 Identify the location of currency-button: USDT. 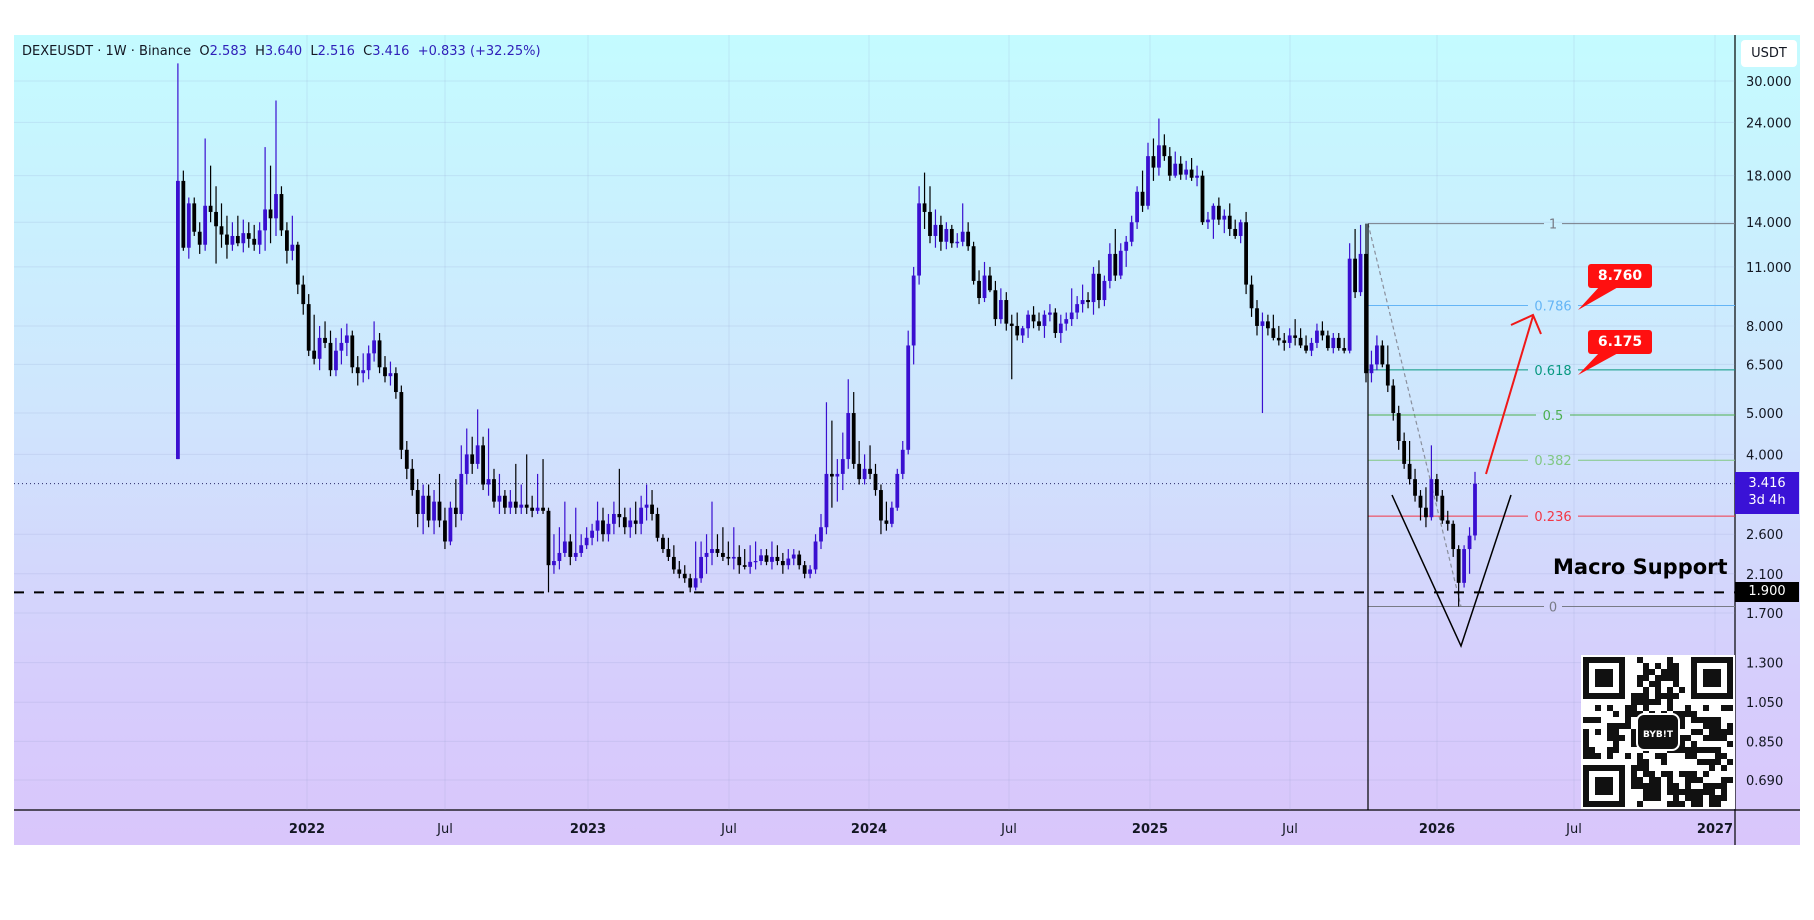
(1769, 53).